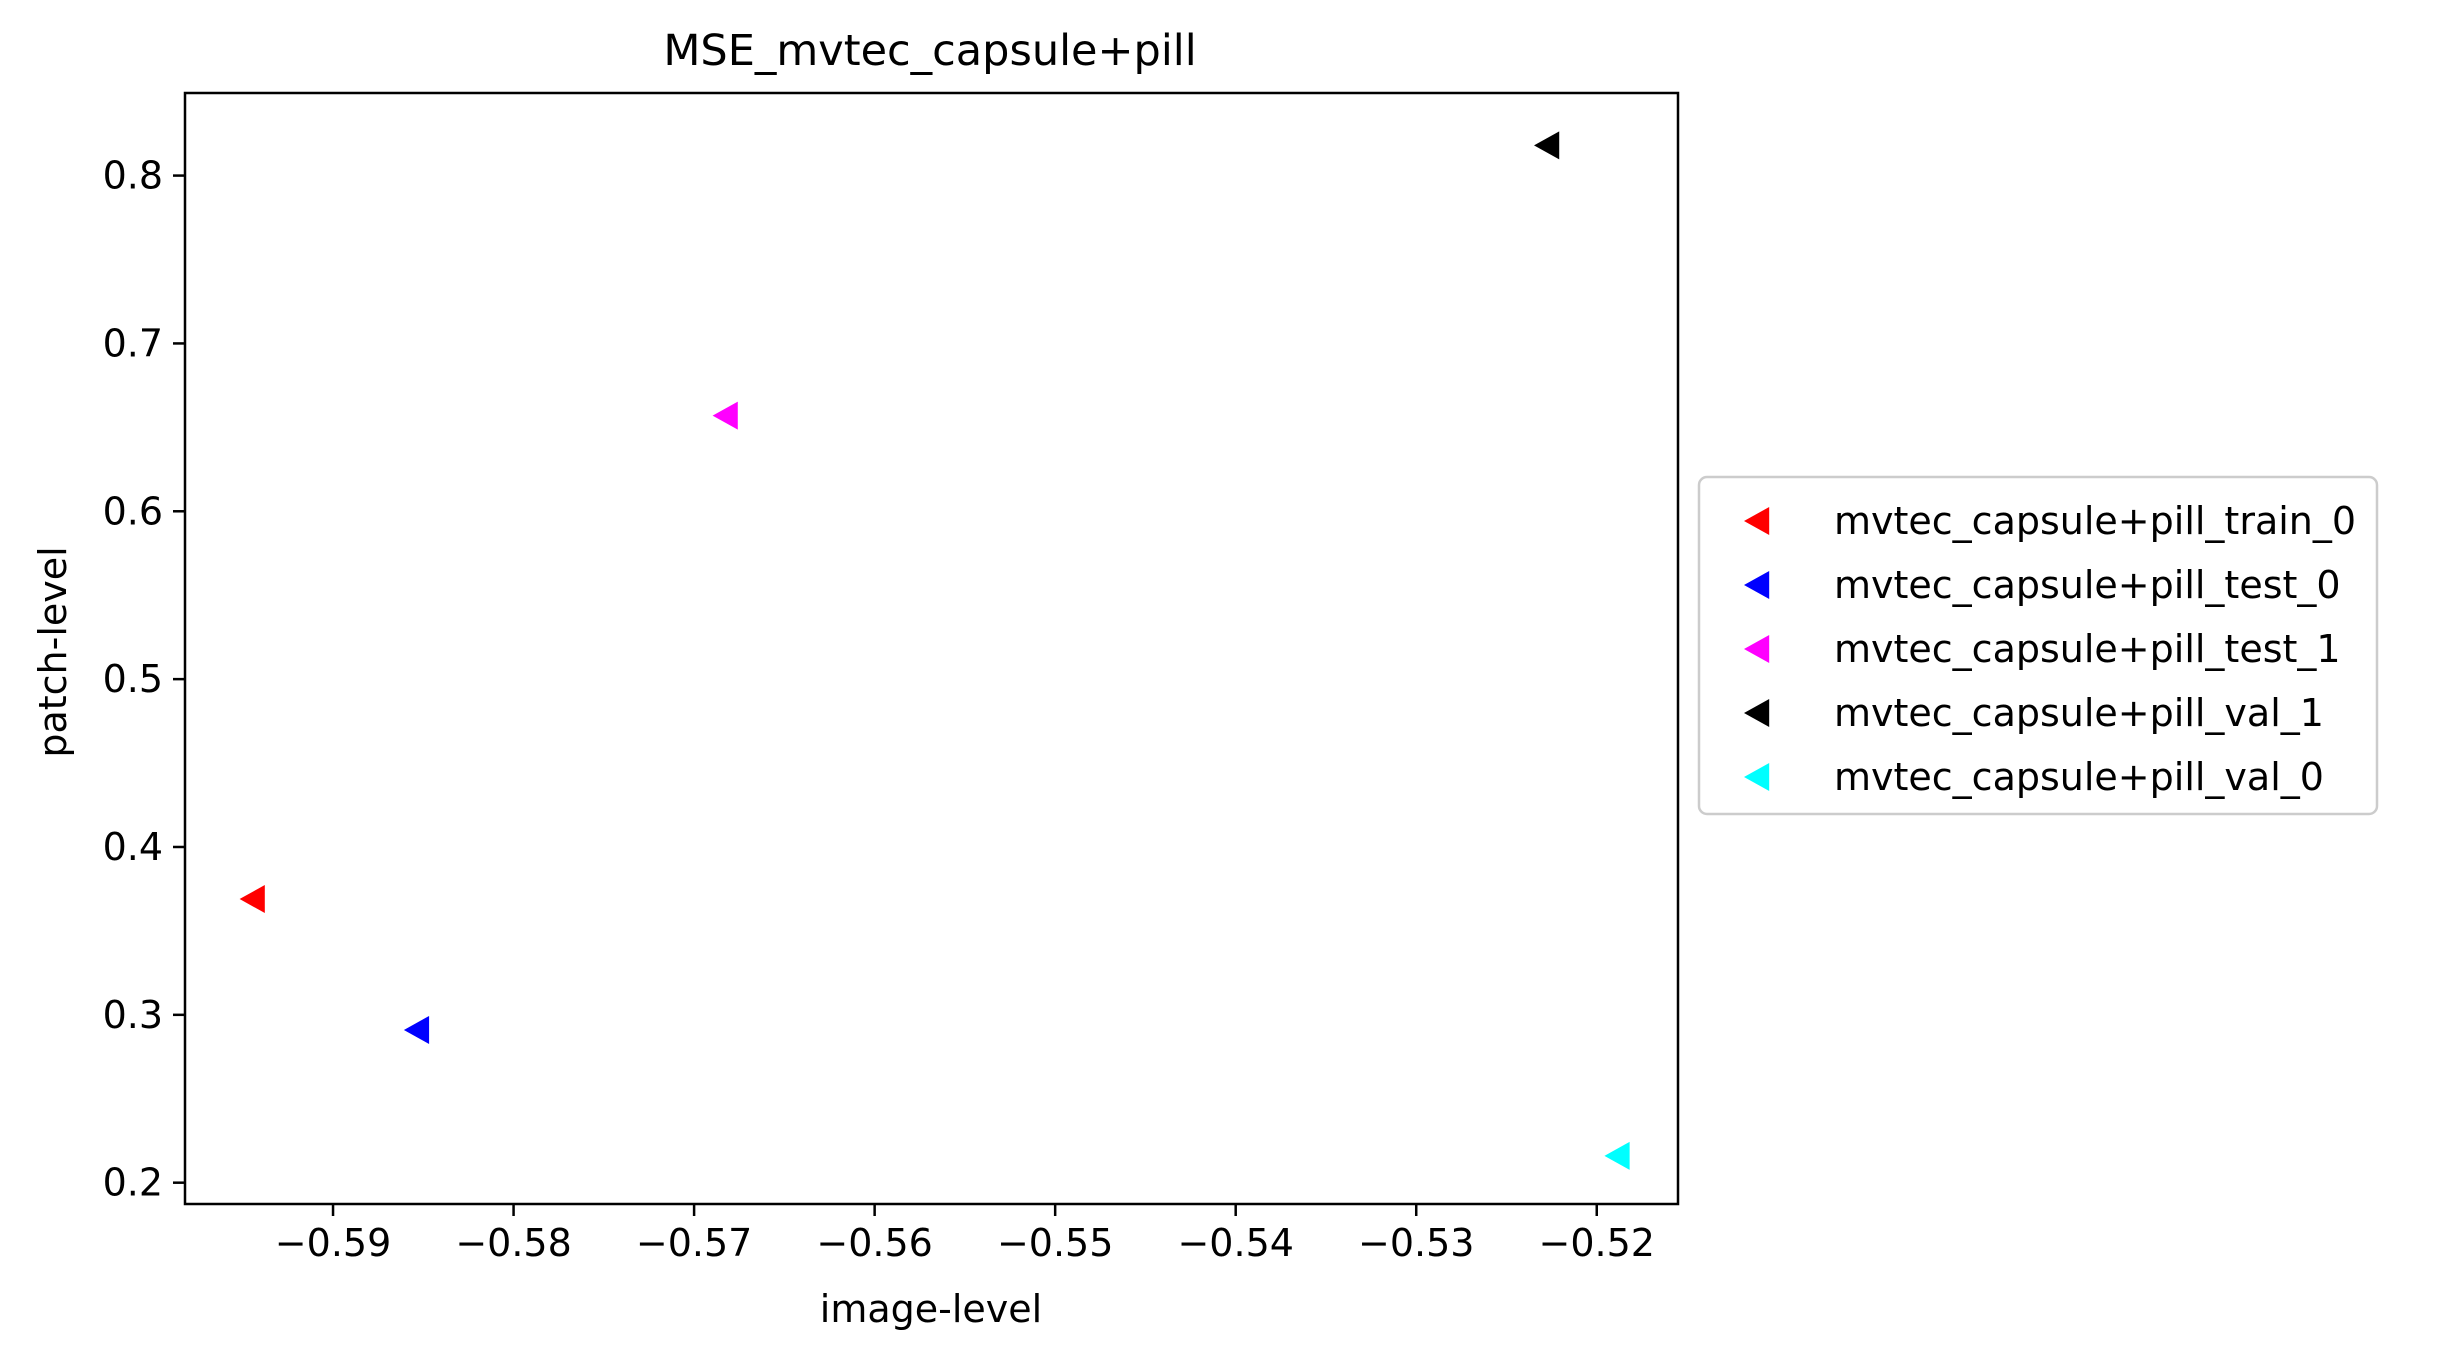 The width and height of the screenshot is (2444, 1361). What do you see at coordinates (53, 651) in the screenshot?
I see `y-axis-label: patch-level` at bounding box center [53, 651].